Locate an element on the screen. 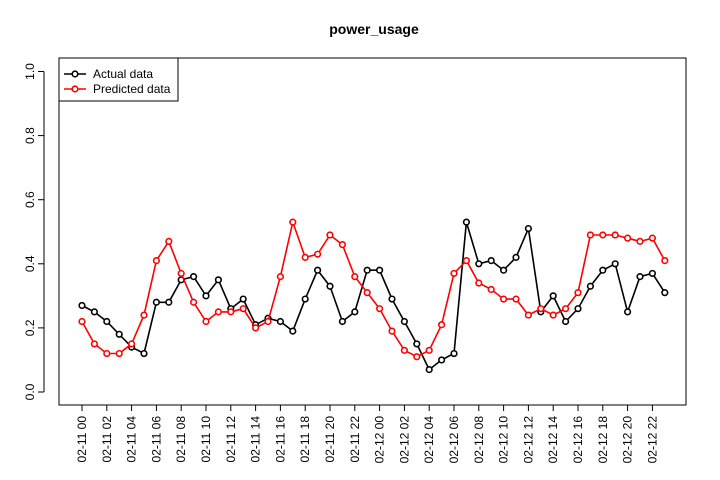 This screenshot has width=720, height=480. x-tick-label: 02-12 00 is located at coordinates (380, 440).